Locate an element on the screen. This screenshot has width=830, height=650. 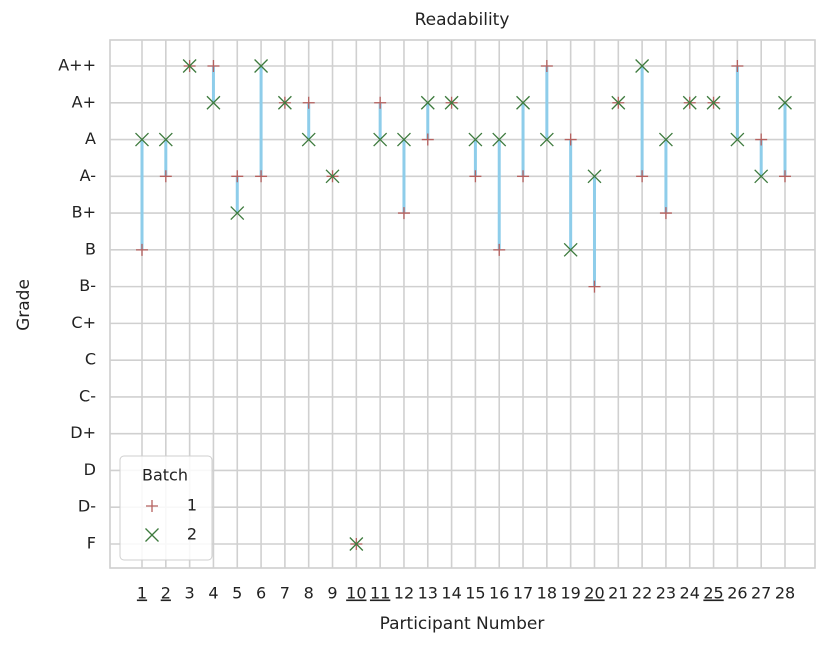
y-tick-label: A+ is located at coordinates (84, 101).